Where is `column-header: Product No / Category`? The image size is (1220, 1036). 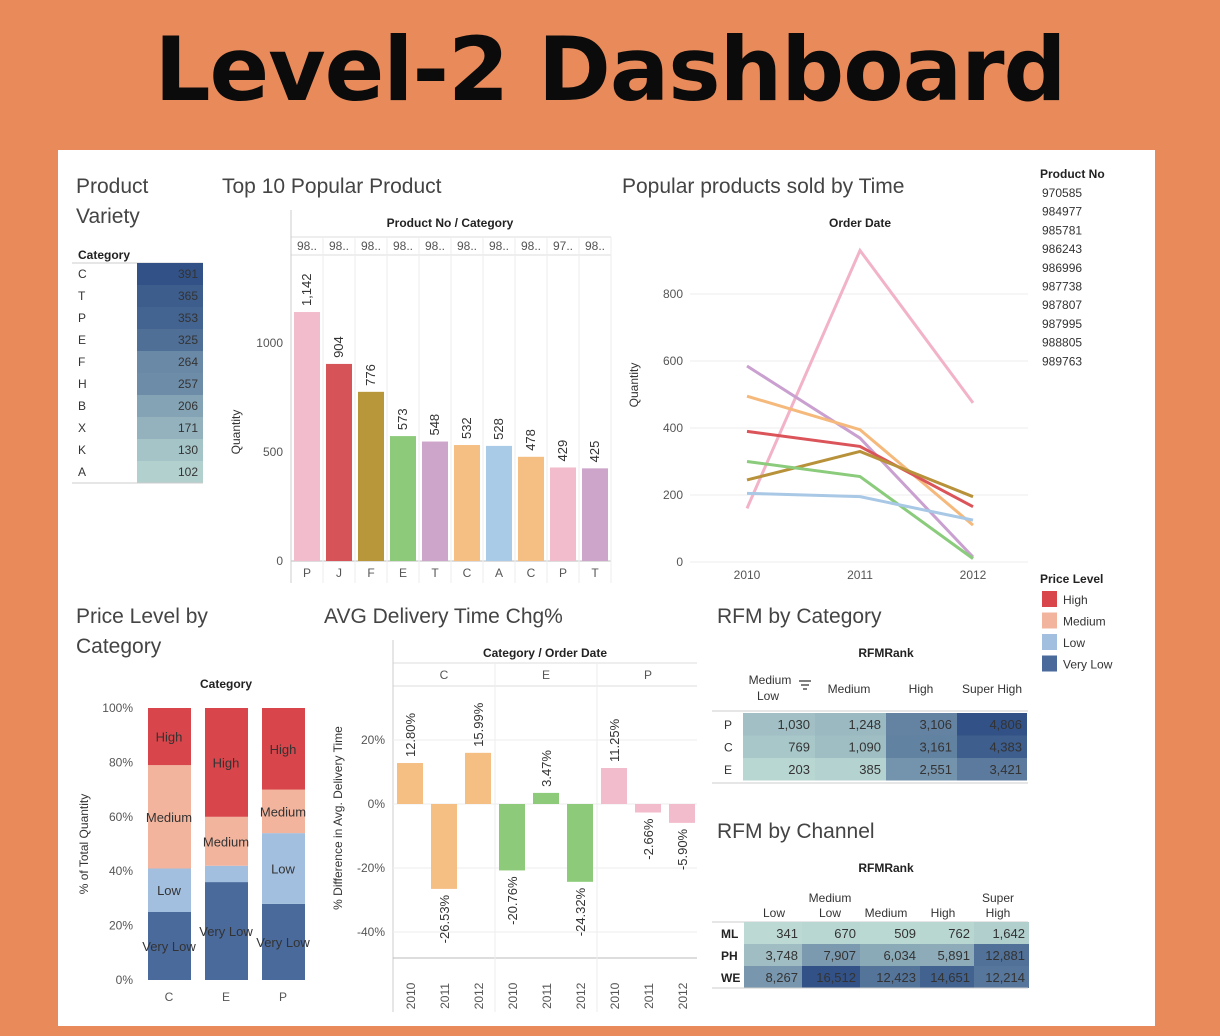
column-header: Product No / Category is located at coordinates (450, 223).